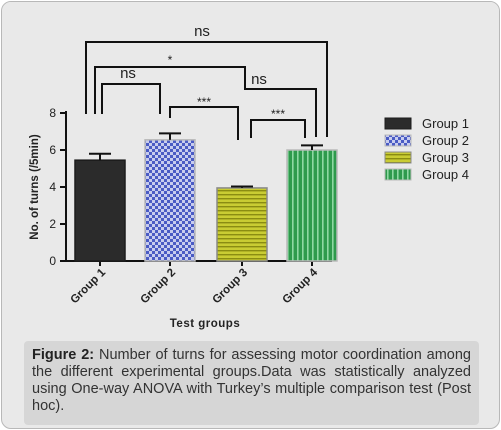 The height and width of the screenshot is (430, 501). What do you see at coordinates (52, 150) in the screenshot?
I see `y-tick-label: 6` at bounding box center [52, 150].